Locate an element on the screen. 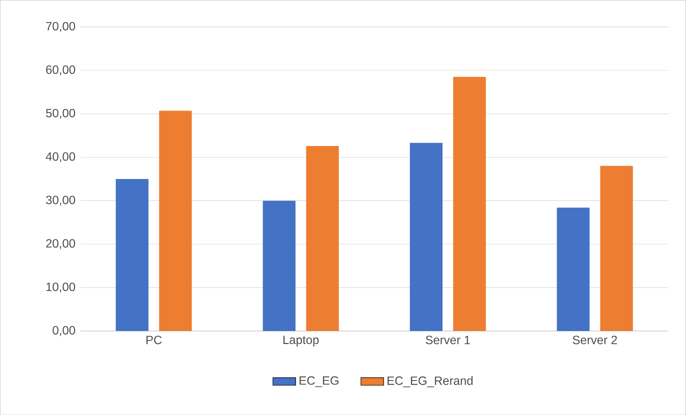 This screenshot has width=686, height=415. x-tick-label: Laptop is located at coordinates (301, 341).